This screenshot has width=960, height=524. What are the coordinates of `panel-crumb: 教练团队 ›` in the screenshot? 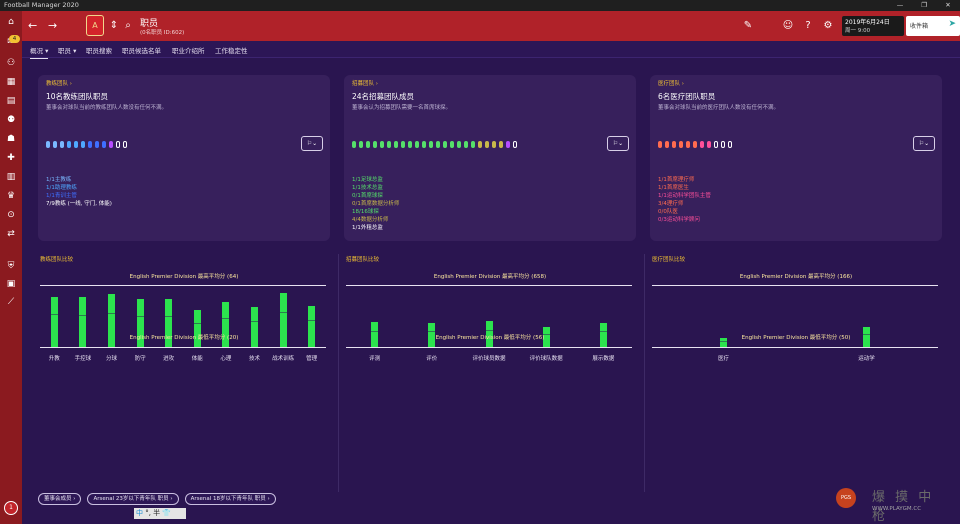 It's located at (59, 84).